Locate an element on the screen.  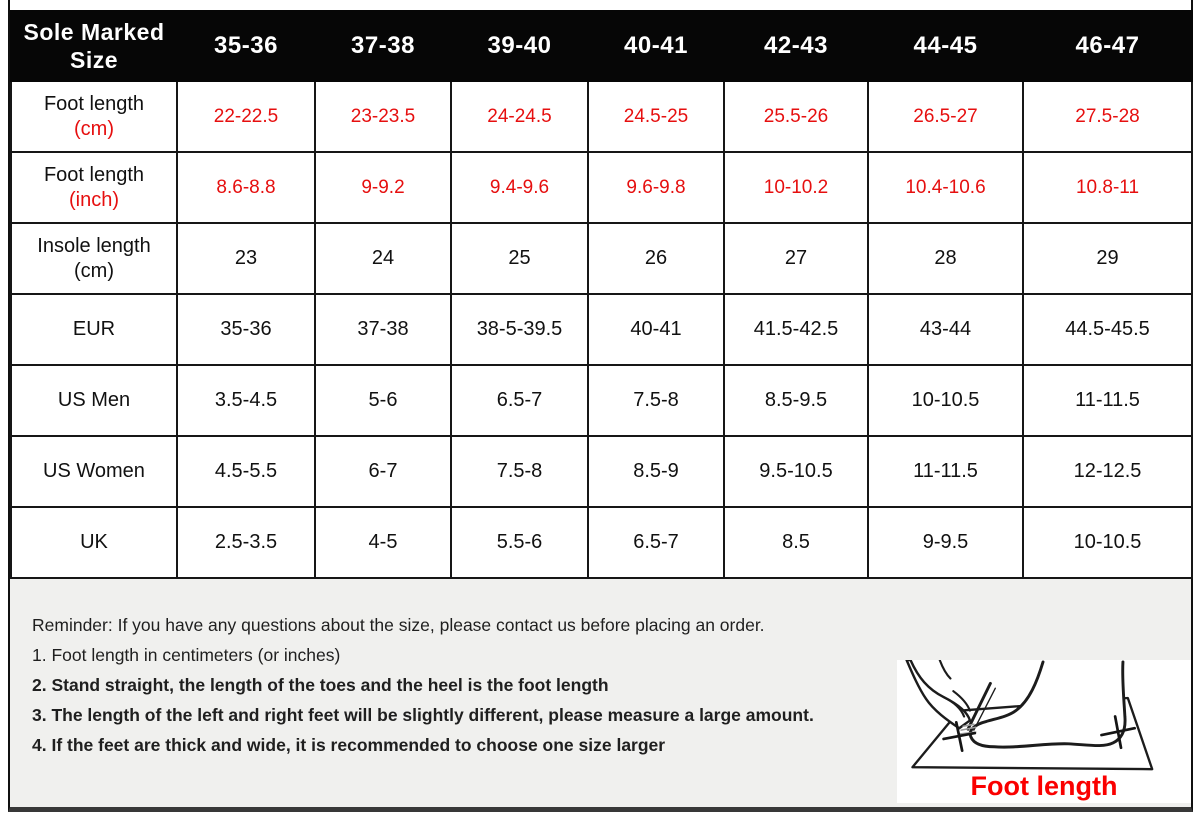
size-cell: 28 is located at coordinates (945, 258).